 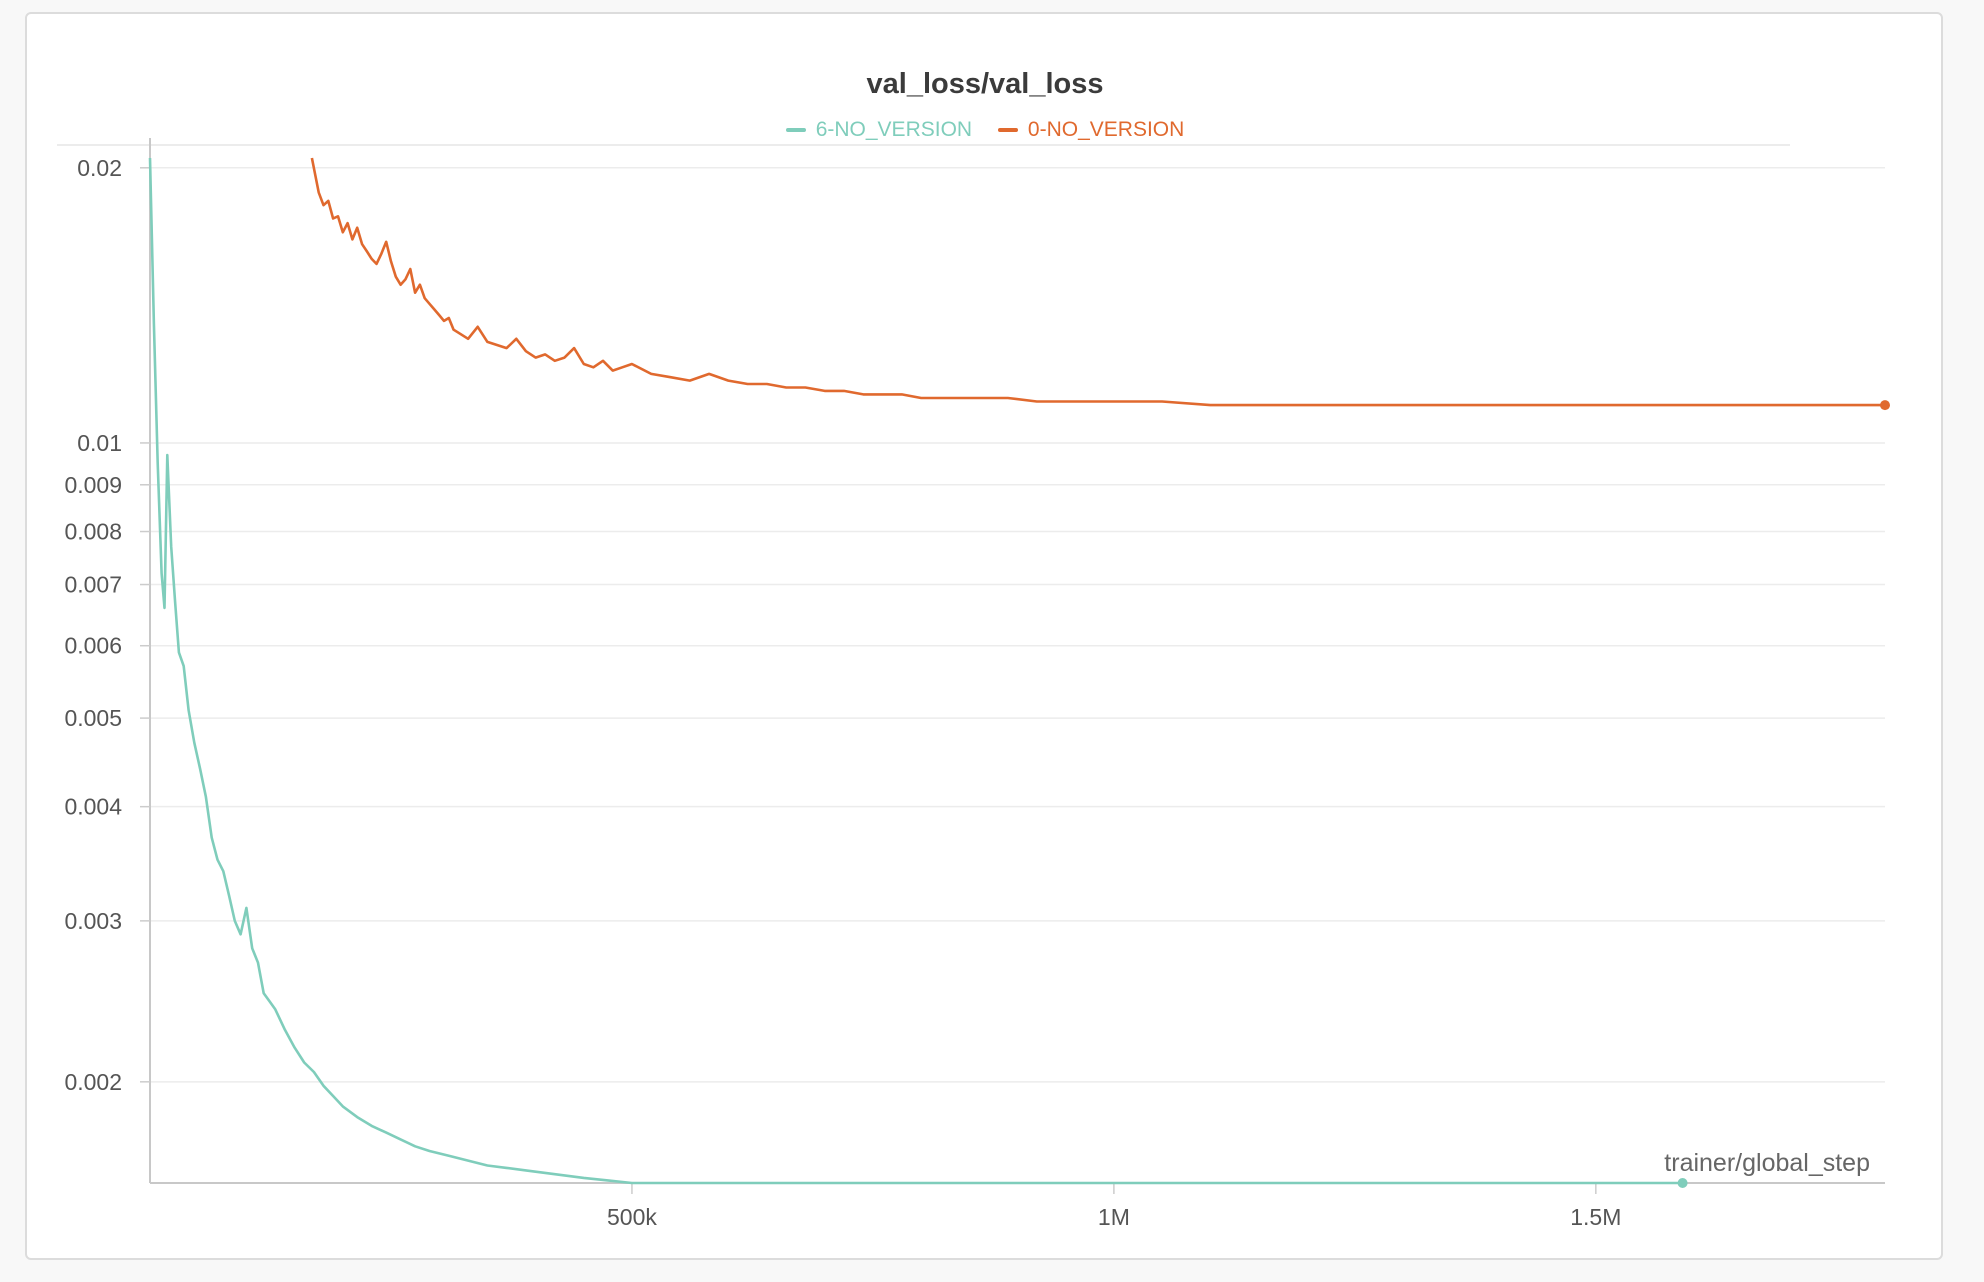 What do you see at coordinates (93, 485) in the screenshot?
I see `y-tick-label: 0.009` at bounding box center [93, 485].